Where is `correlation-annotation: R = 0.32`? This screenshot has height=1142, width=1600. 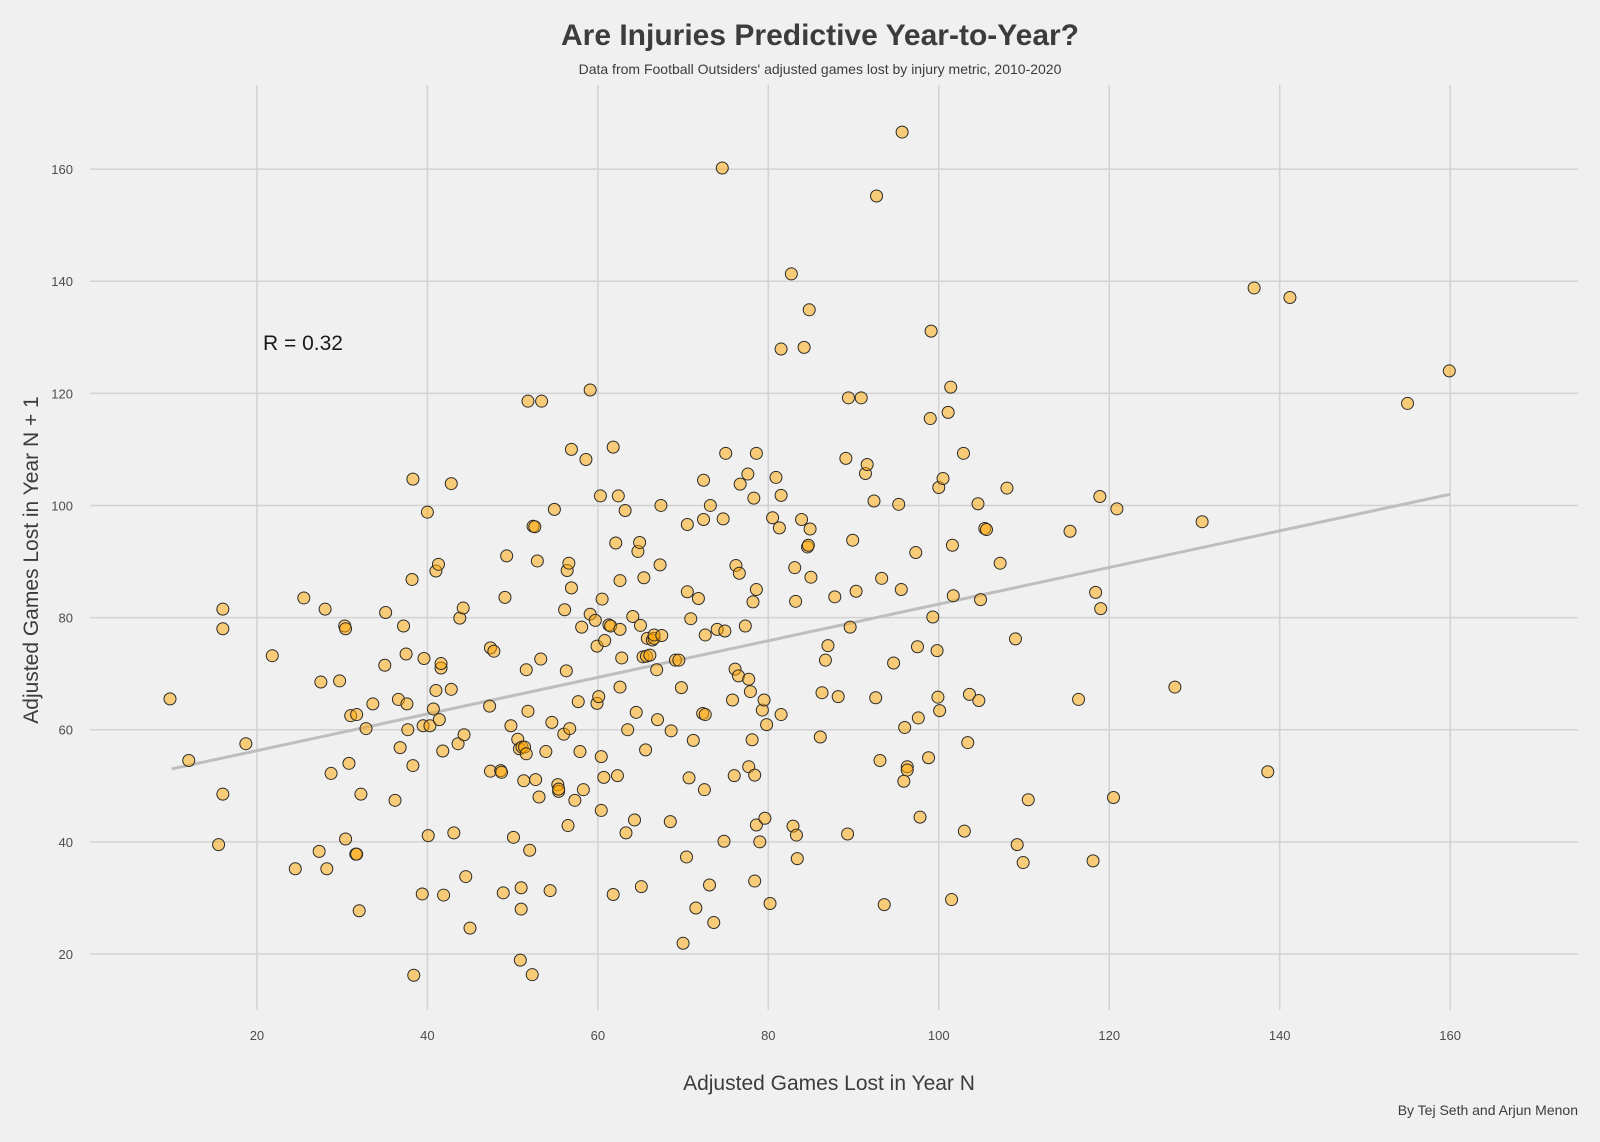
correlation-annotation: R = 0.32 is located at coordinates (303, 343).